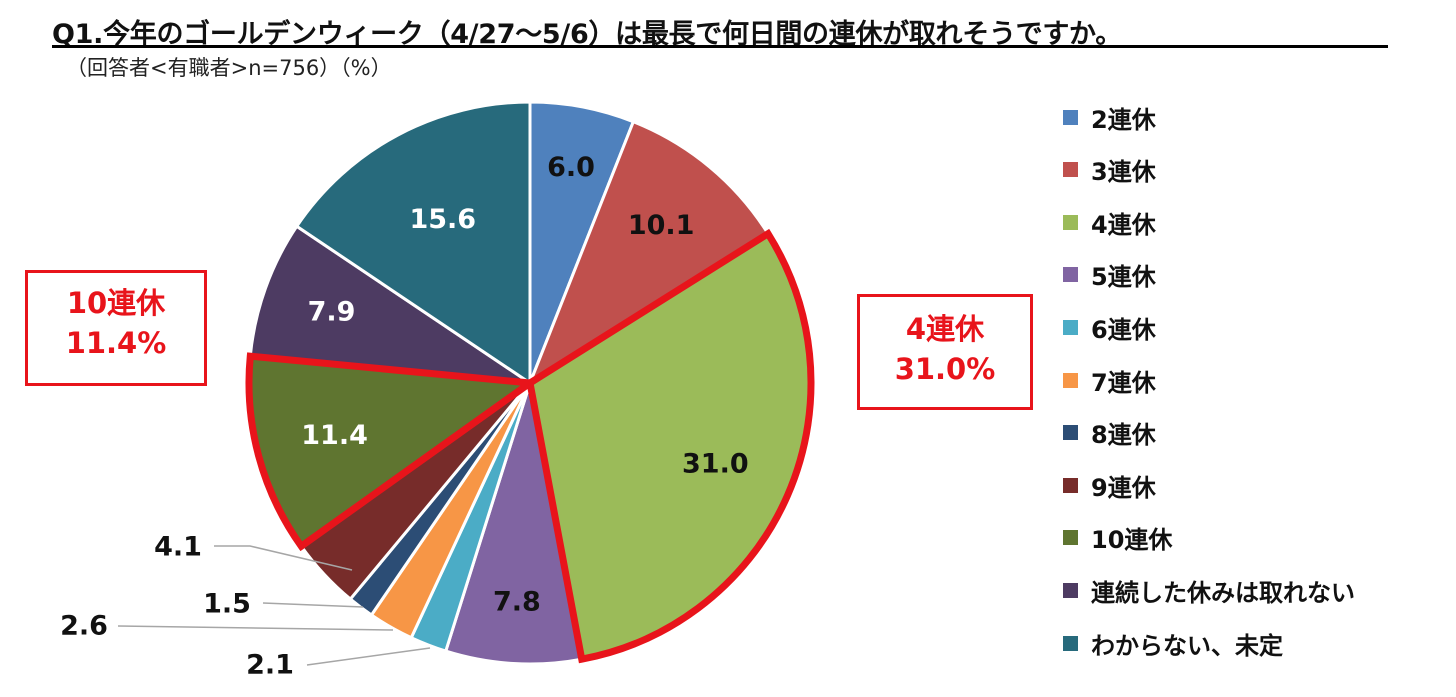  What do you see at coordinates (517, 601) in the screenshot?
I see `data-label-3: 7.8` at bounding box center [517, 601].